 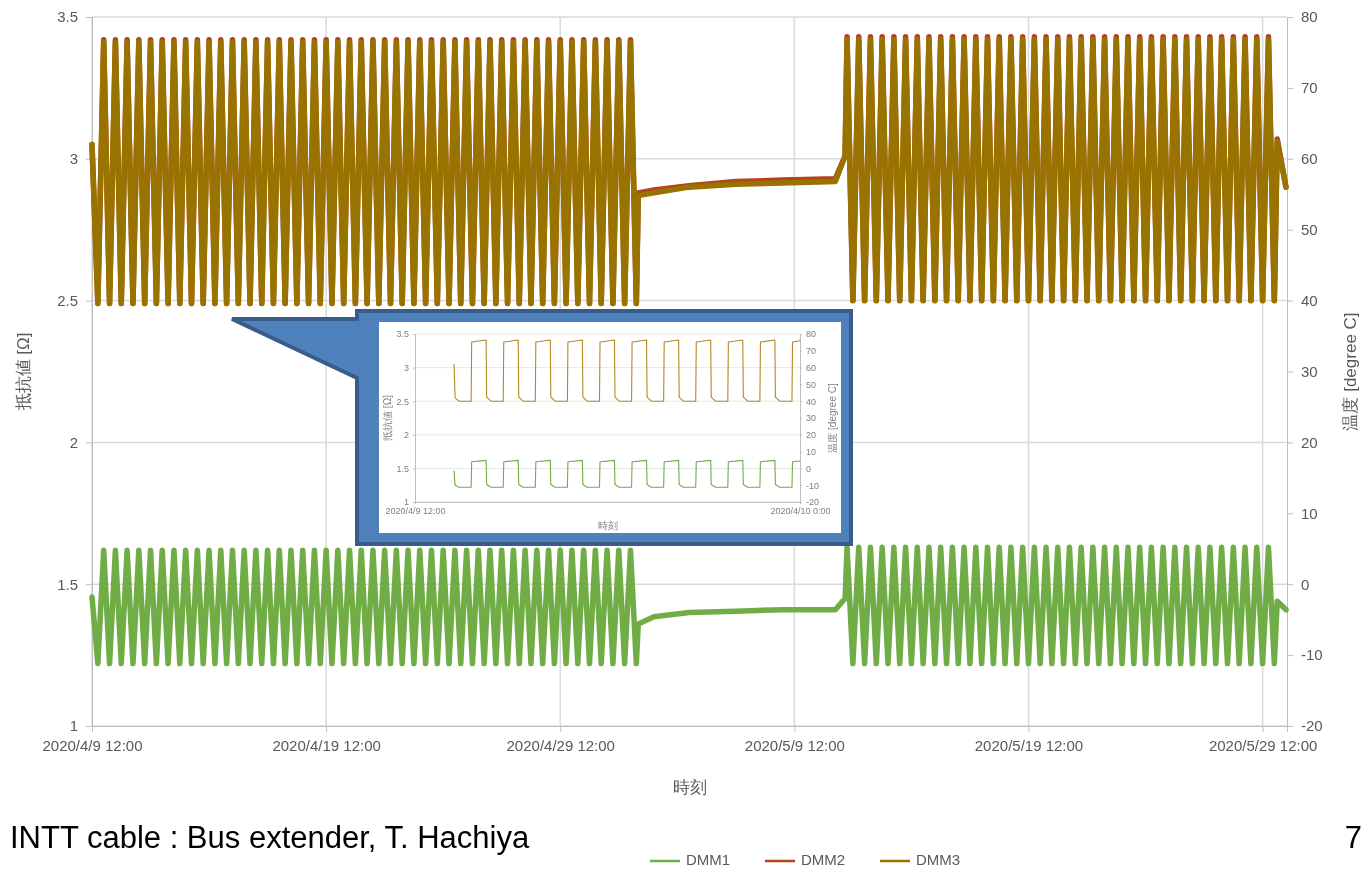 I want to click on x-tick-label: 2020/4/19 12:00, so click(x=326, y=745).